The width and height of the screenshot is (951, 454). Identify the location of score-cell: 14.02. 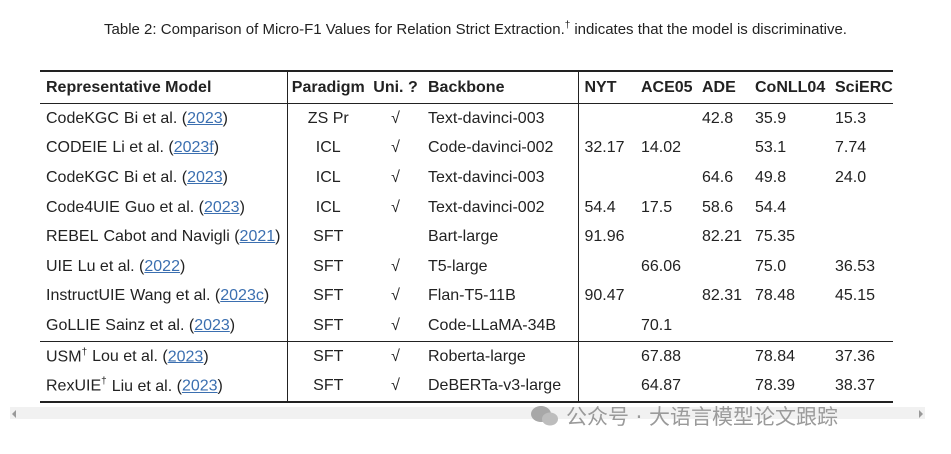
(661, 148).